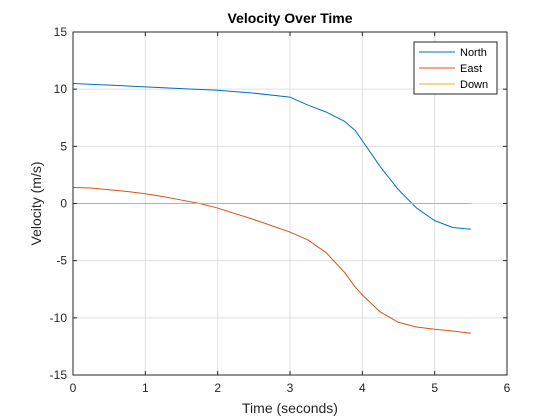  Describe the element at coordinates (474, 85) in the screenshot. I see `legend-label-down: Down` at that location.